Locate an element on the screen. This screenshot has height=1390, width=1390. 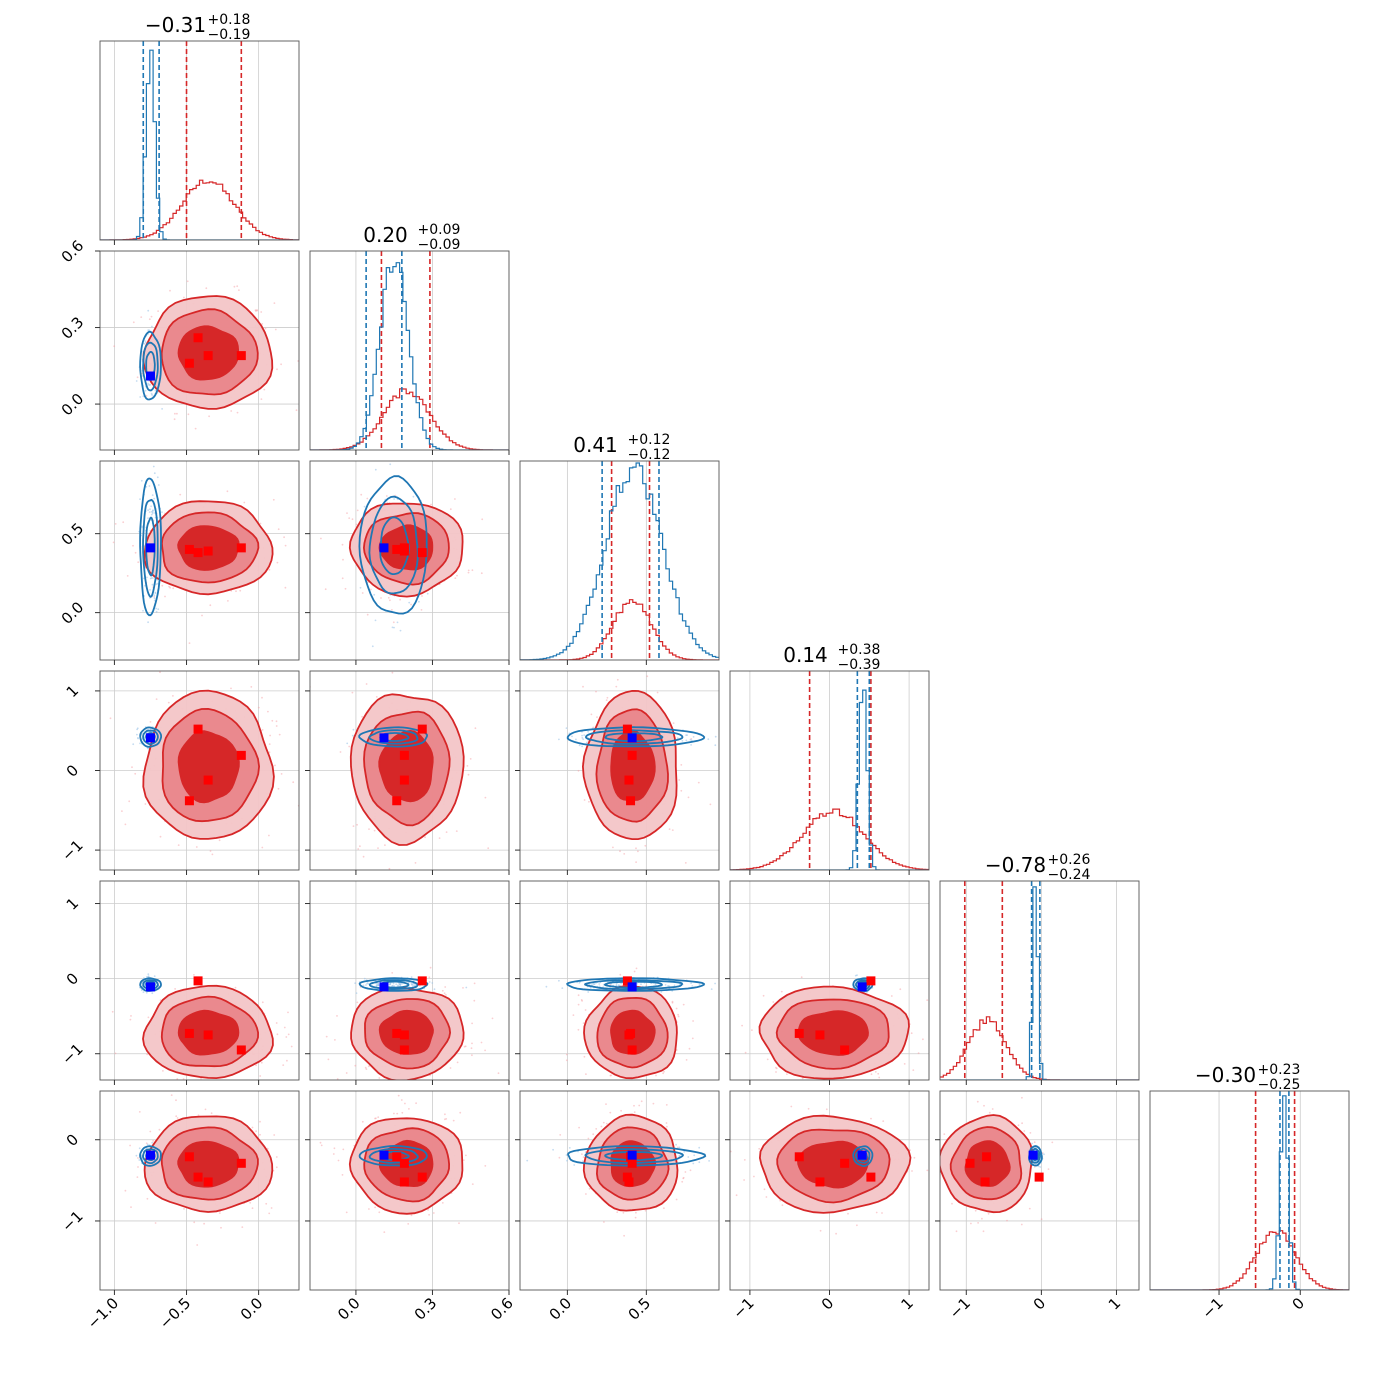
title-upper-error: +0.12 is located at coordinates (649, 440).